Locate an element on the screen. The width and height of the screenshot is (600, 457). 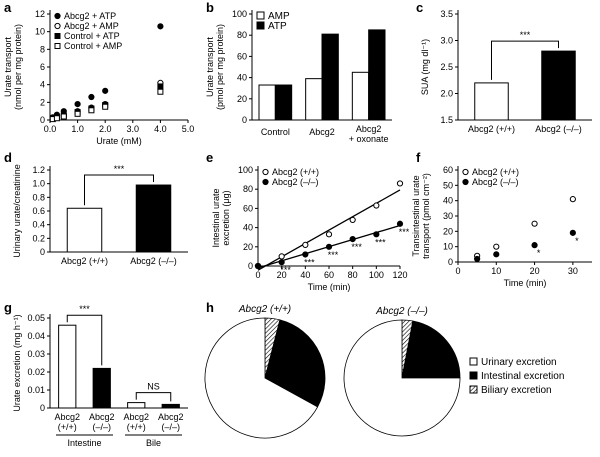
y-tick-label: 0.2 is located at coordinates (38, 238).